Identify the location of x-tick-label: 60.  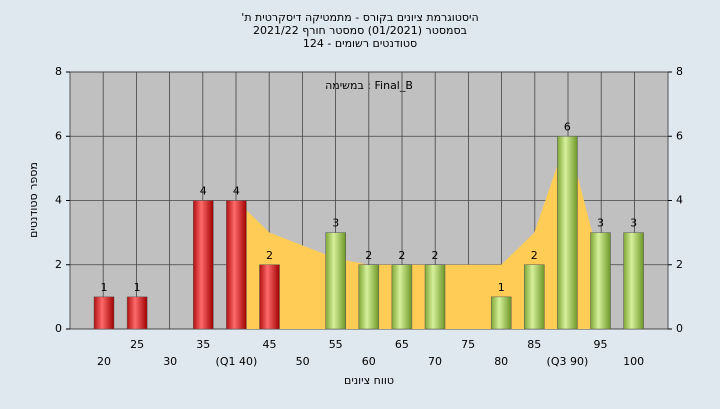
(369, 361).